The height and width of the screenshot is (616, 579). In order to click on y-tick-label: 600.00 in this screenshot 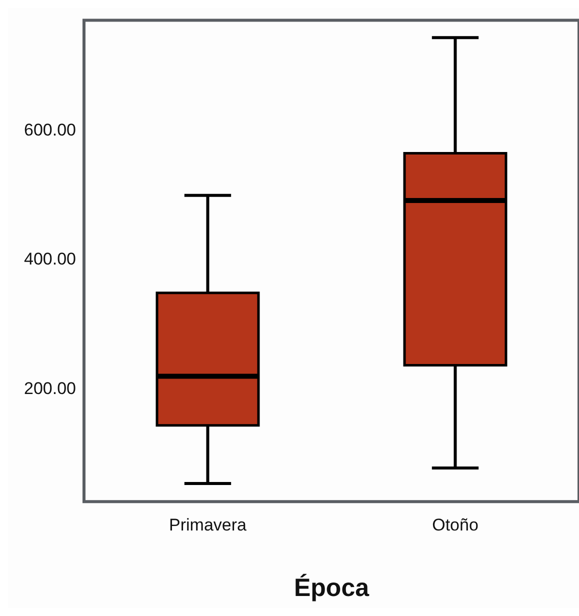, I will do `click(50, 130)`.